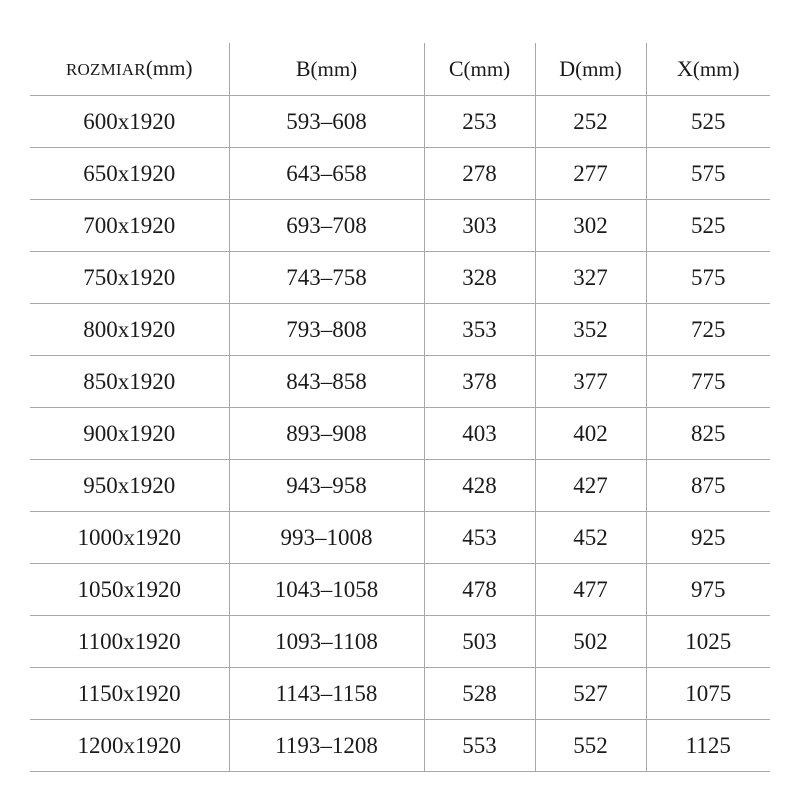  I want to click on cell-d: 402, so click(591, 433).